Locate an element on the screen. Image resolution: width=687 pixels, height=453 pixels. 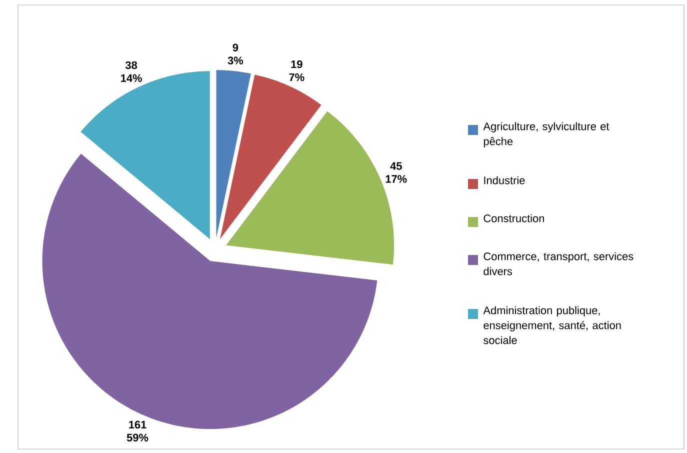
legend-label: Commerce, transport, services divers is located at coordinates (559, 264).